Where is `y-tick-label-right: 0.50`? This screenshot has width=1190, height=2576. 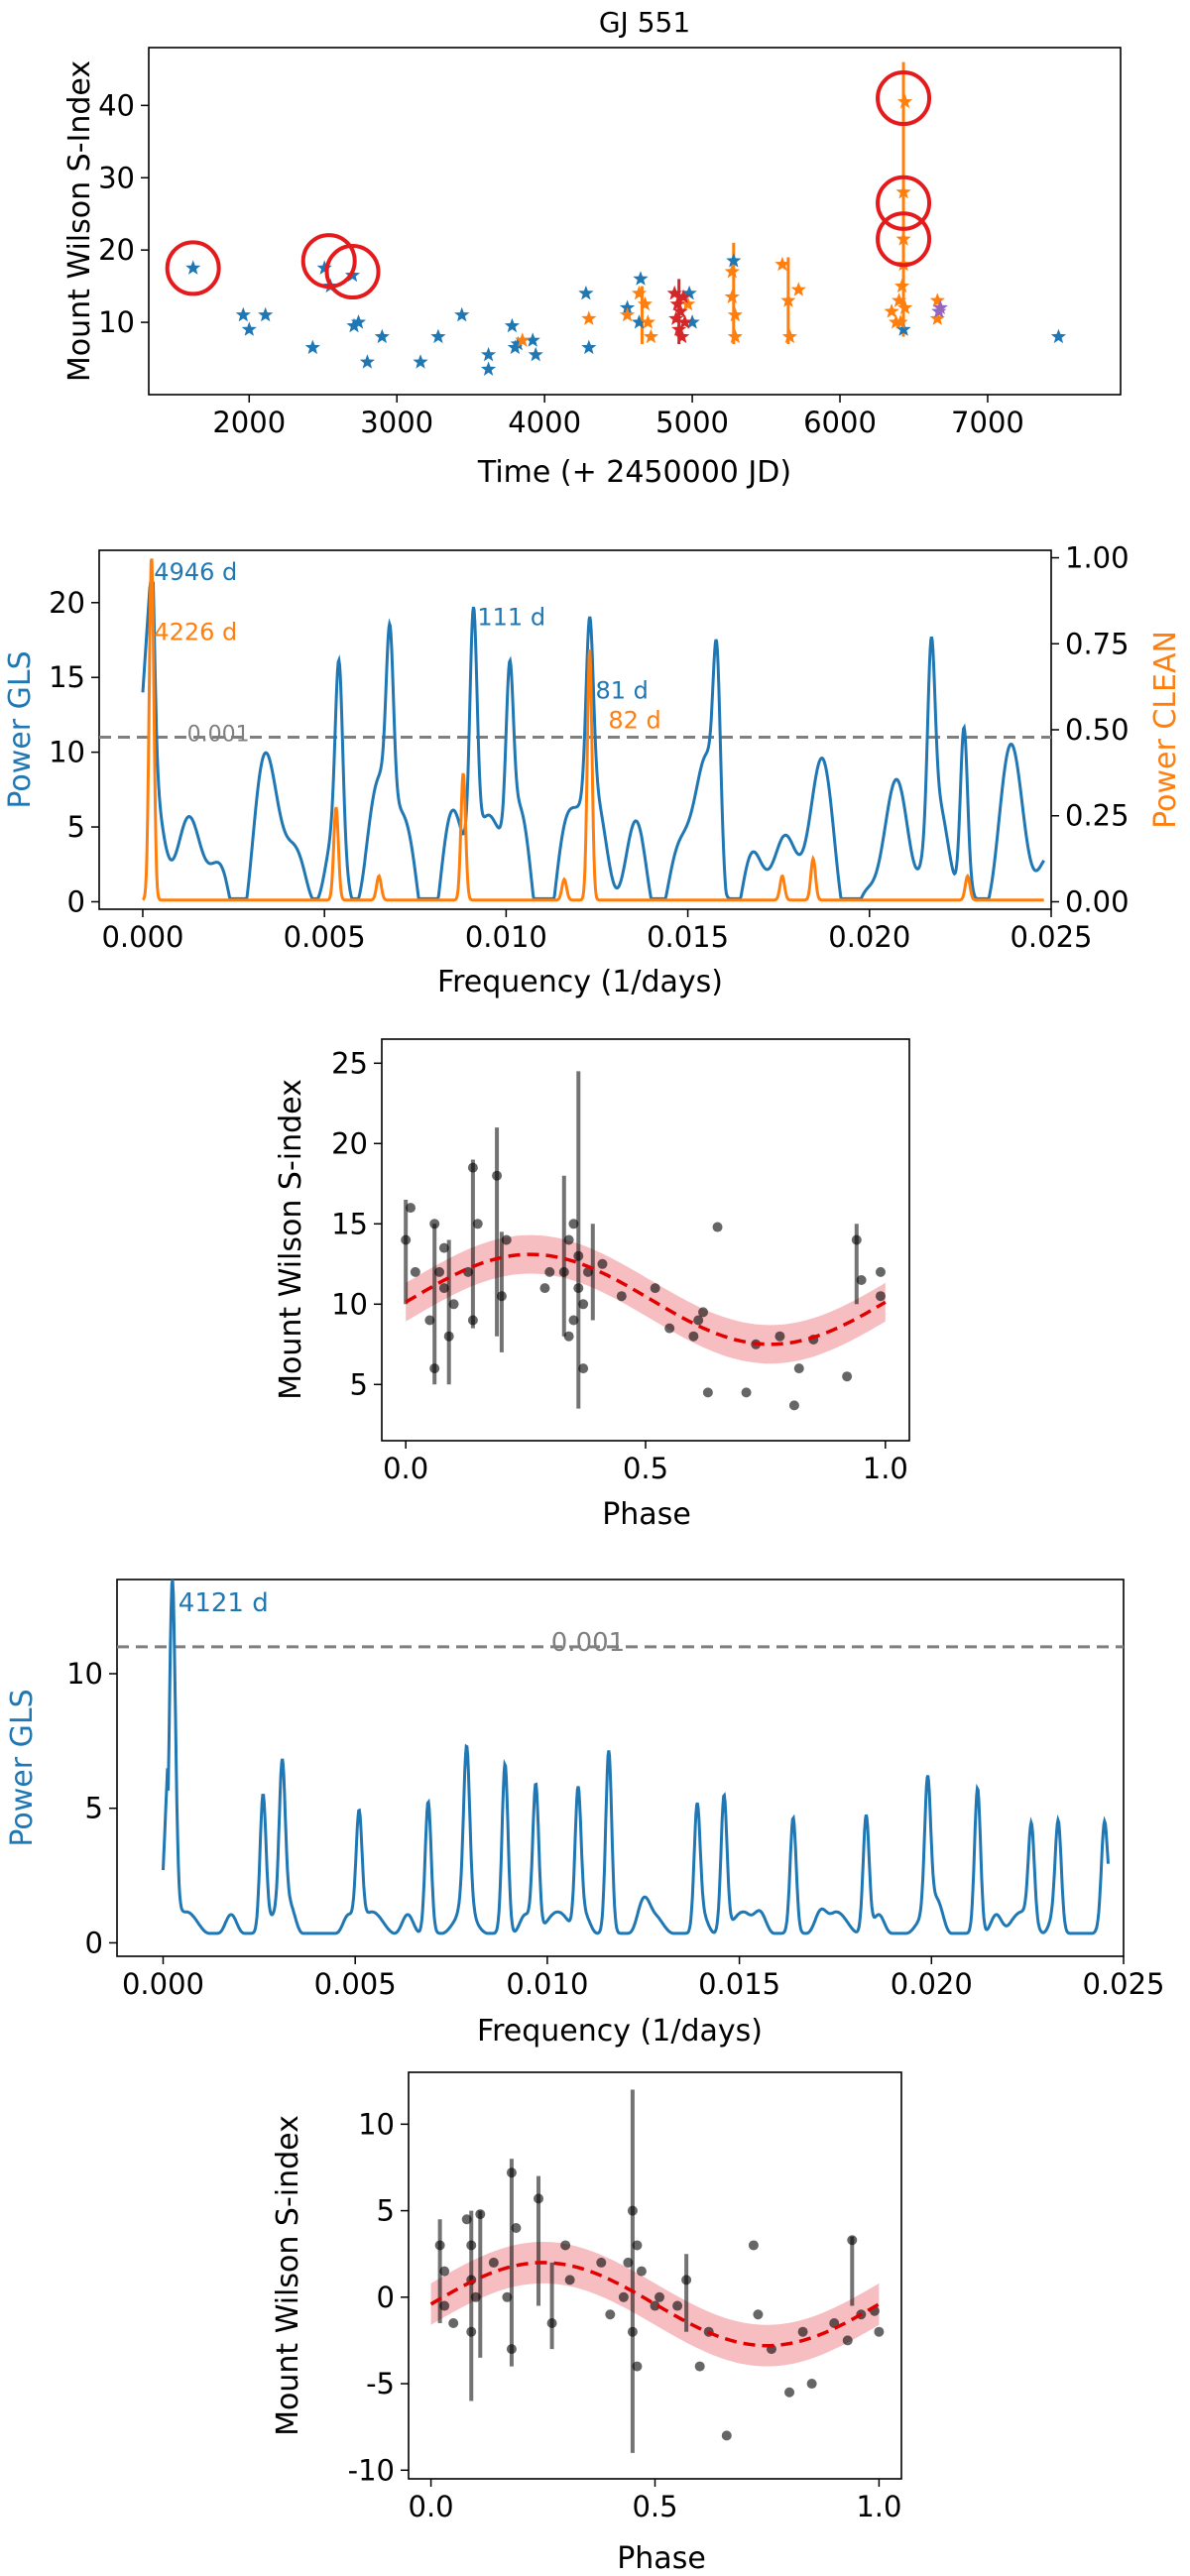 y-tick-label-right: 0.50 is located at coordinates (1097, 730).